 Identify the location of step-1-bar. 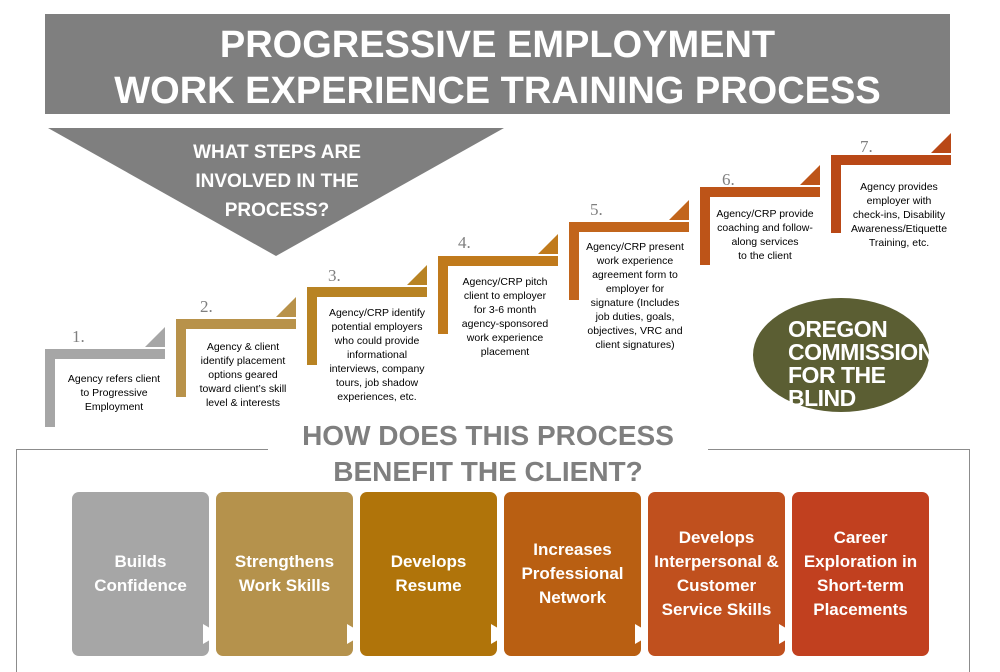
(105, 354).